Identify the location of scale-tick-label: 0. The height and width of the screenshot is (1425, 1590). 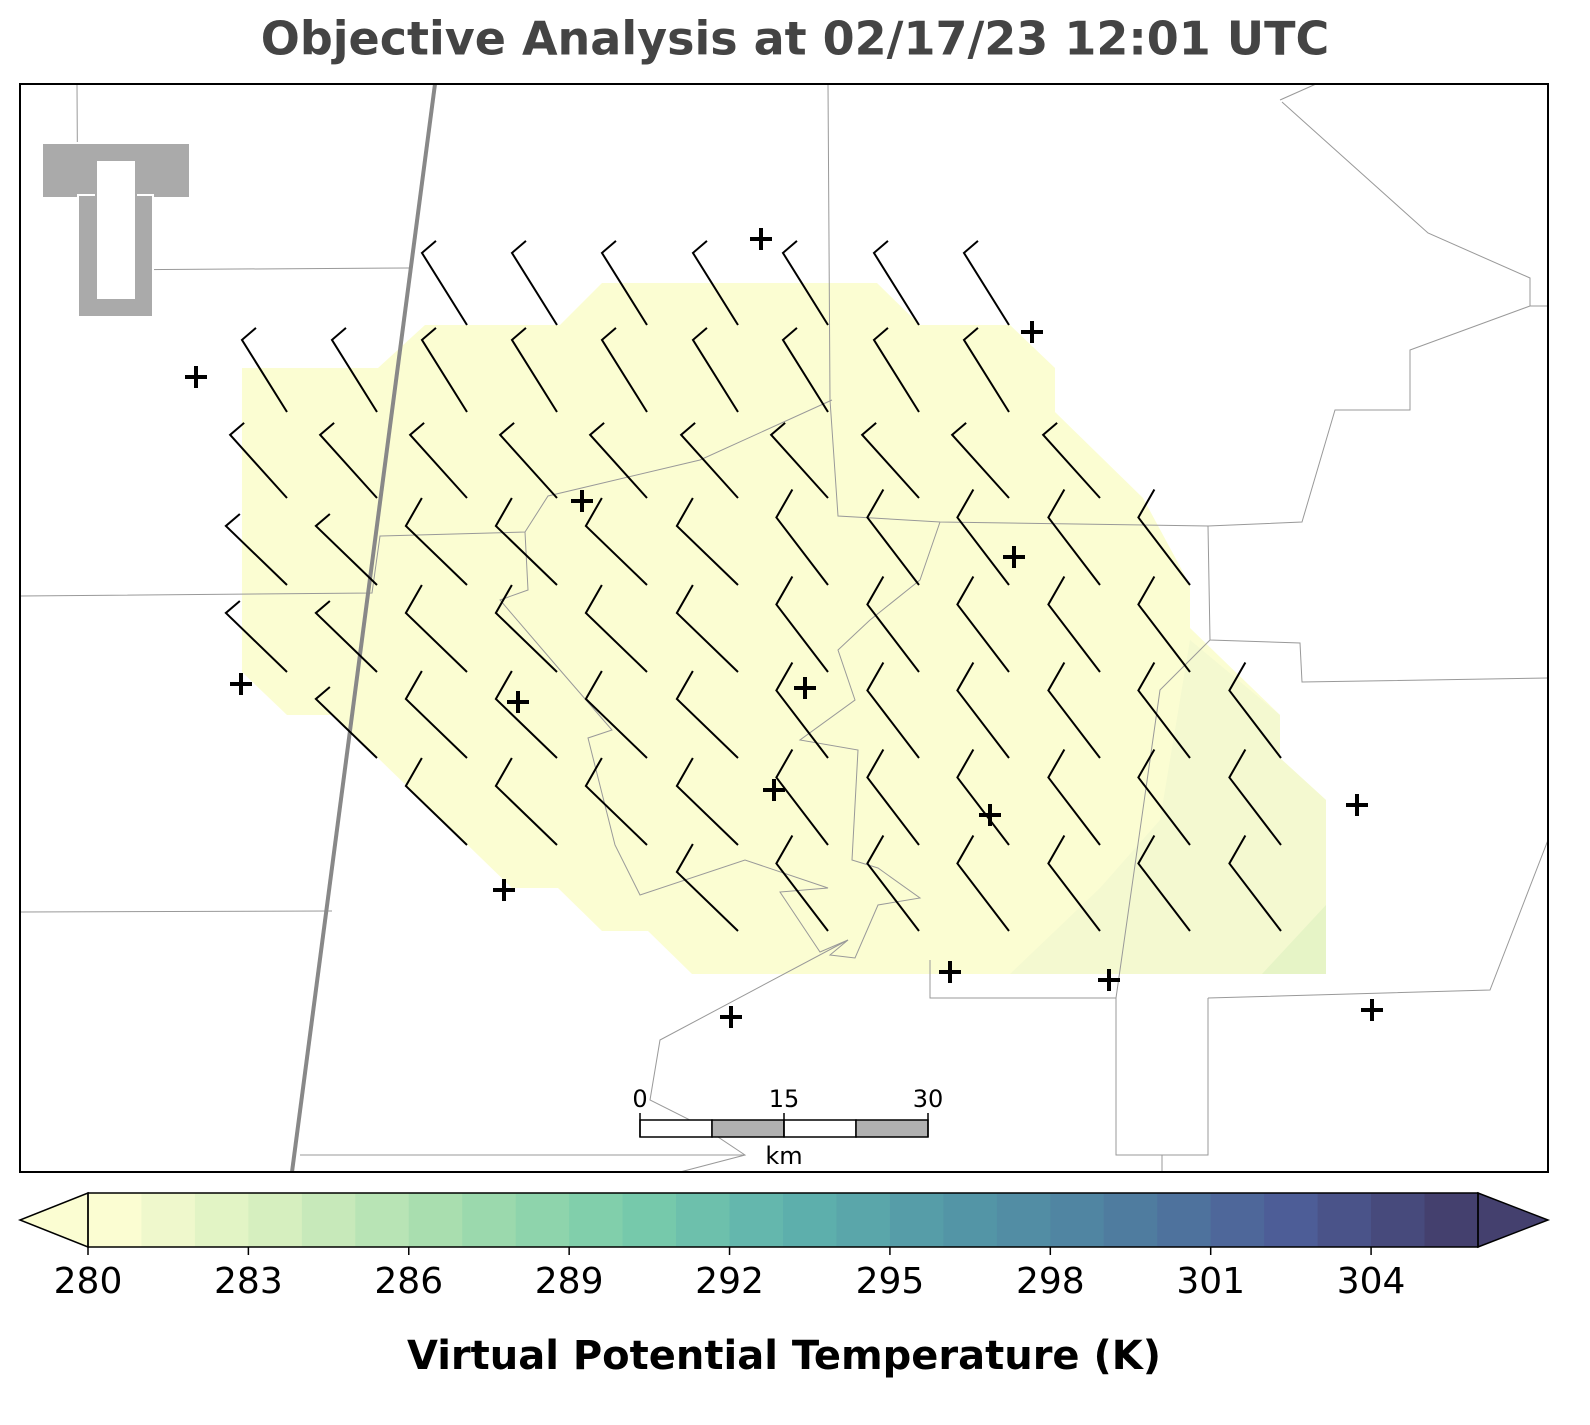
(639, 1099).